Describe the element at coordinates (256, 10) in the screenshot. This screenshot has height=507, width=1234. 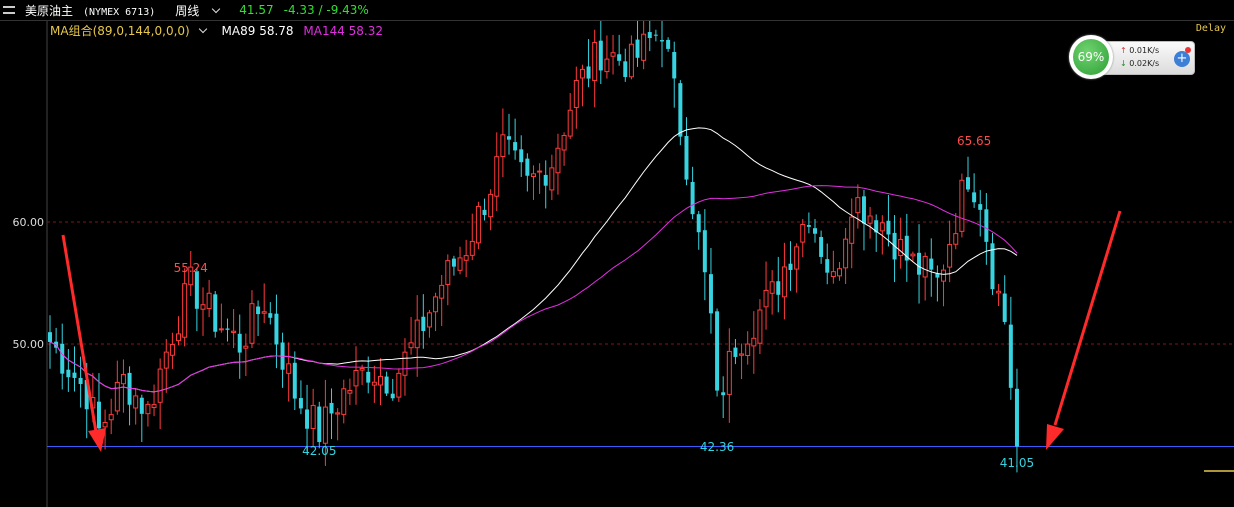
I see `last-price: 41.57` at that location.